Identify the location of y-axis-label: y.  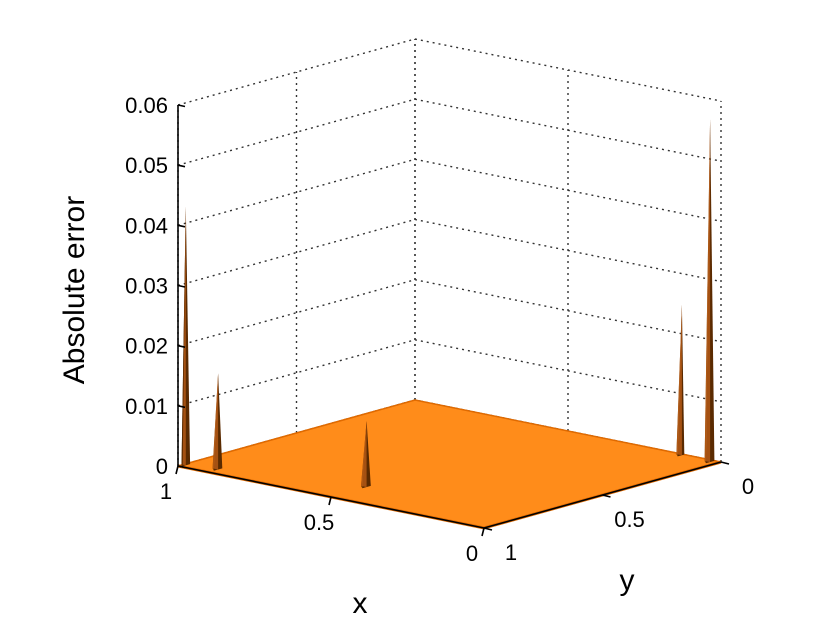
(627, 580).